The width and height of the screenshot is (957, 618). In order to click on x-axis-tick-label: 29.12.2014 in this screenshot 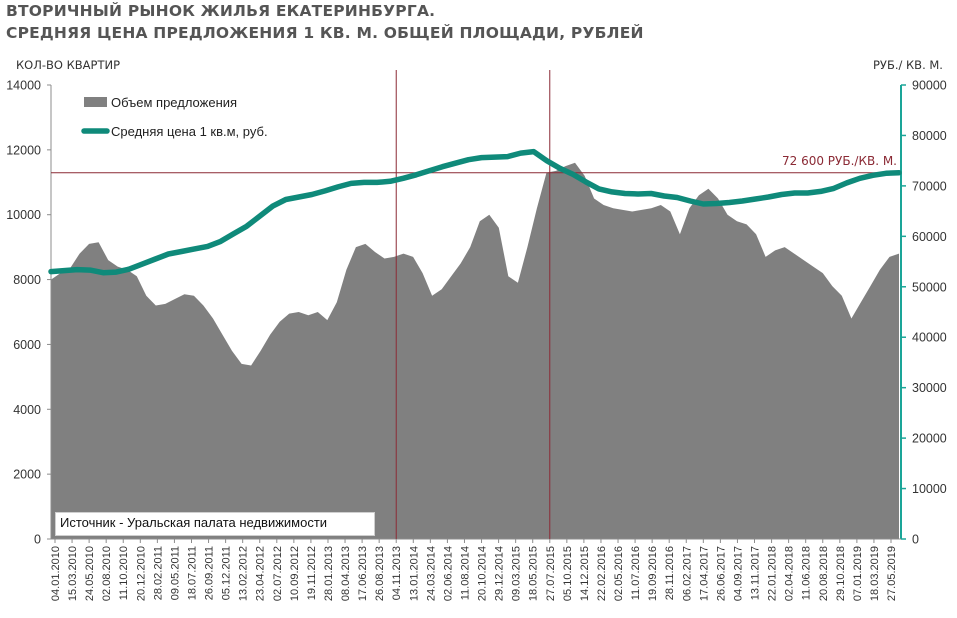, I will do `click(500, 573)`.